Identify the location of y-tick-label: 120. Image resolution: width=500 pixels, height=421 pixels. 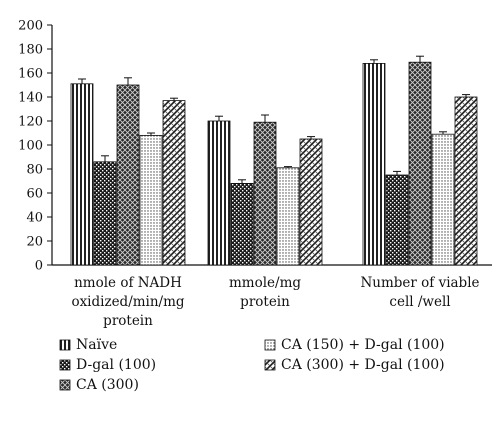
(30, 122).